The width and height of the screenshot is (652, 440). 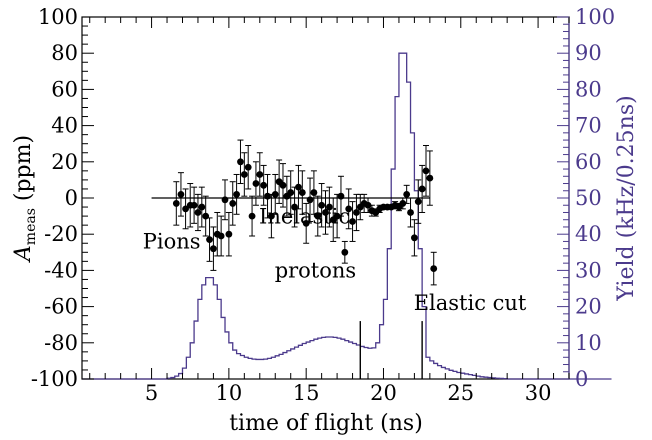 I want to click on y-tick-label: 20, so click(x=64, y=162).